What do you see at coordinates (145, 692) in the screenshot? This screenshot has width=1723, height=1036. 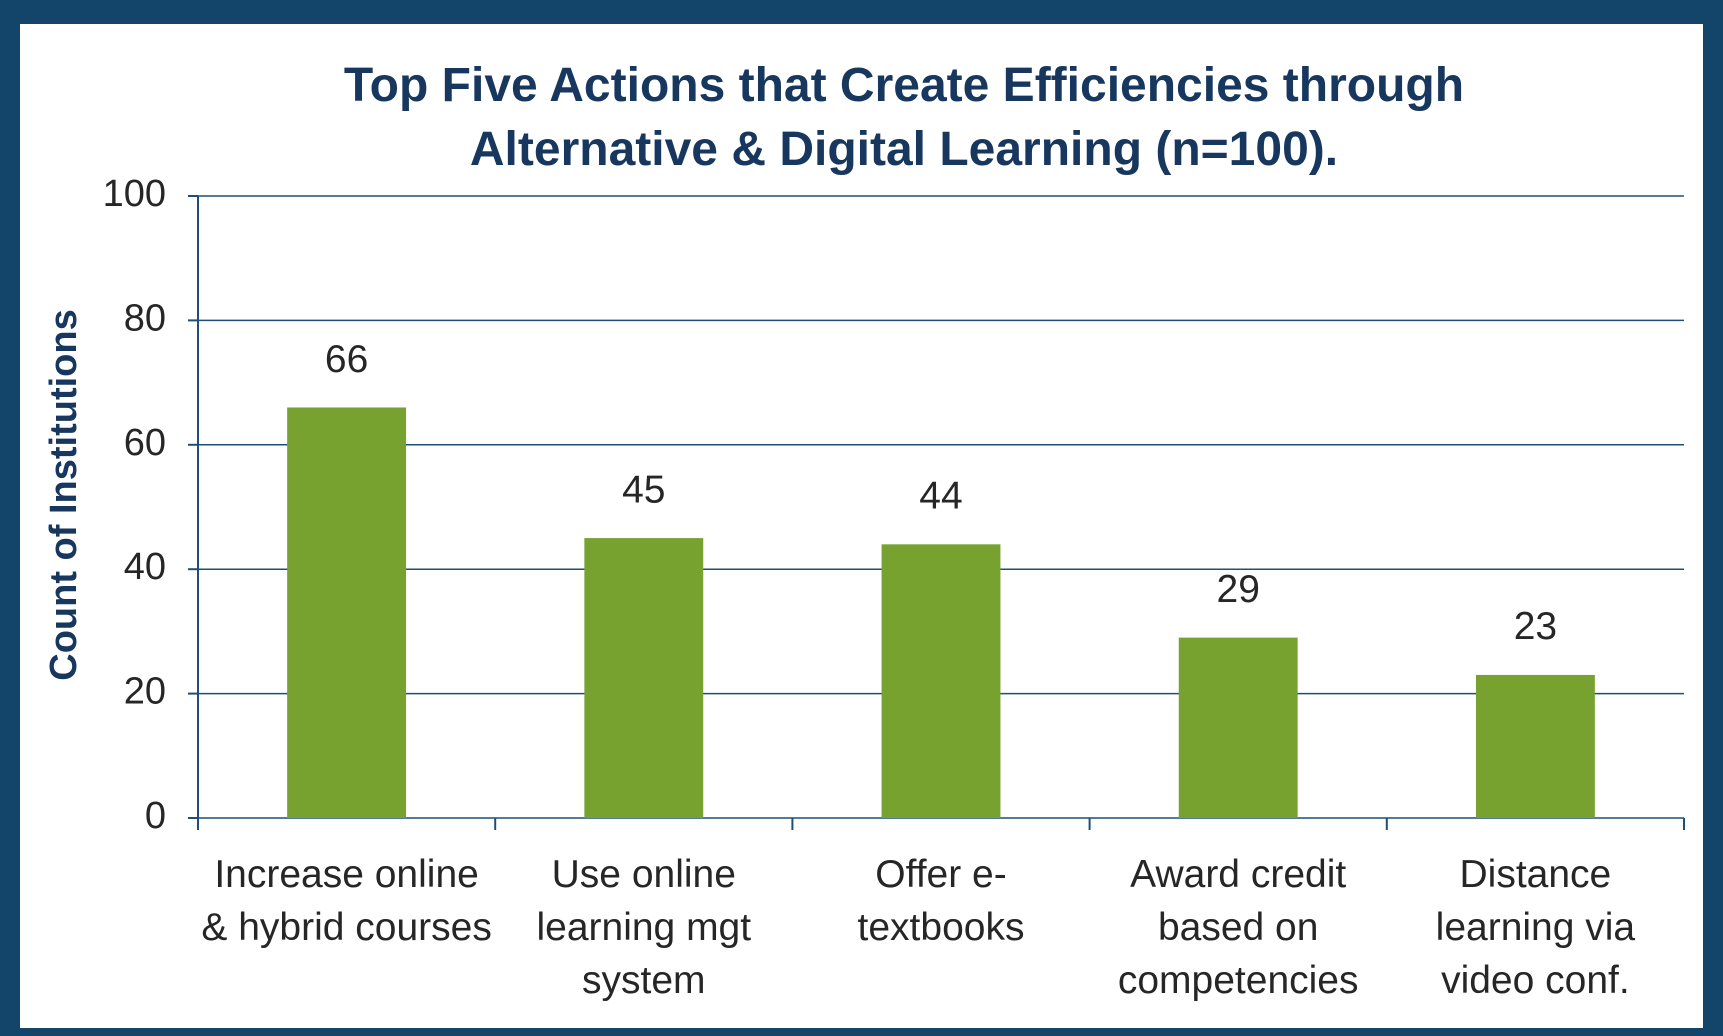 I see `y-tick-label: 20` at bounding box center [145, 692].